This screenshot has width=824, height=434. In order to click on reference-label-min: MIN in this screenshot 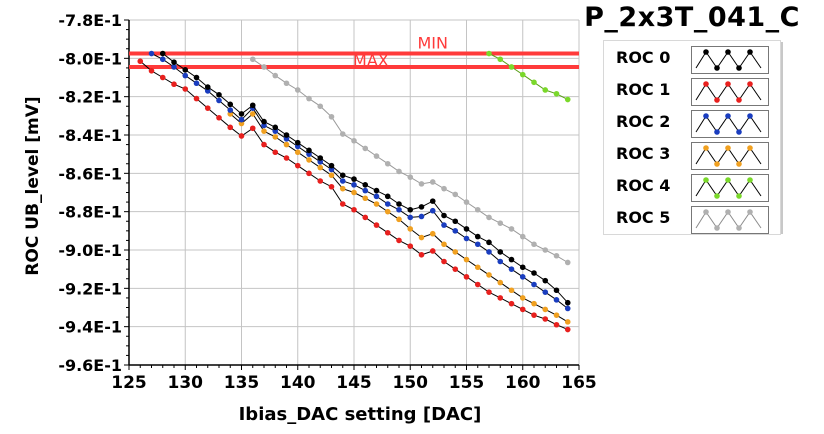, I will do `click(433, 43)`.